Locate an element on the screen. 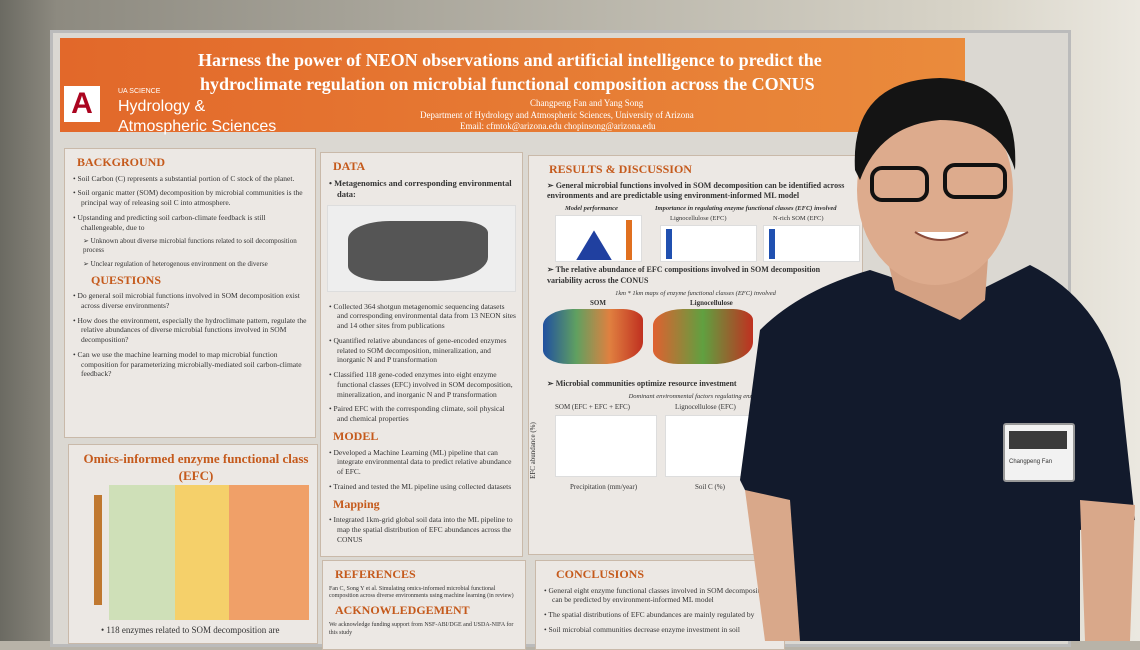 The width and height of the screenshot is (1140, 650). name-badge: Changpeng Fan is located at coordinates (1039, 452).